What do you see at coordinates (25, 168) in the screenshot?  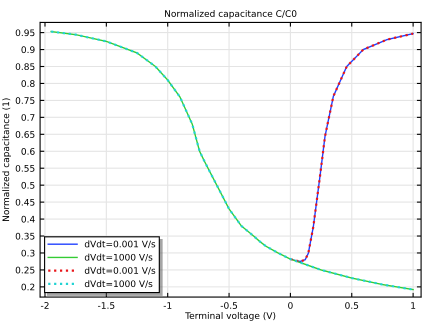 I see `y-tick-label: 0.55` at bounding box center [25, 168].